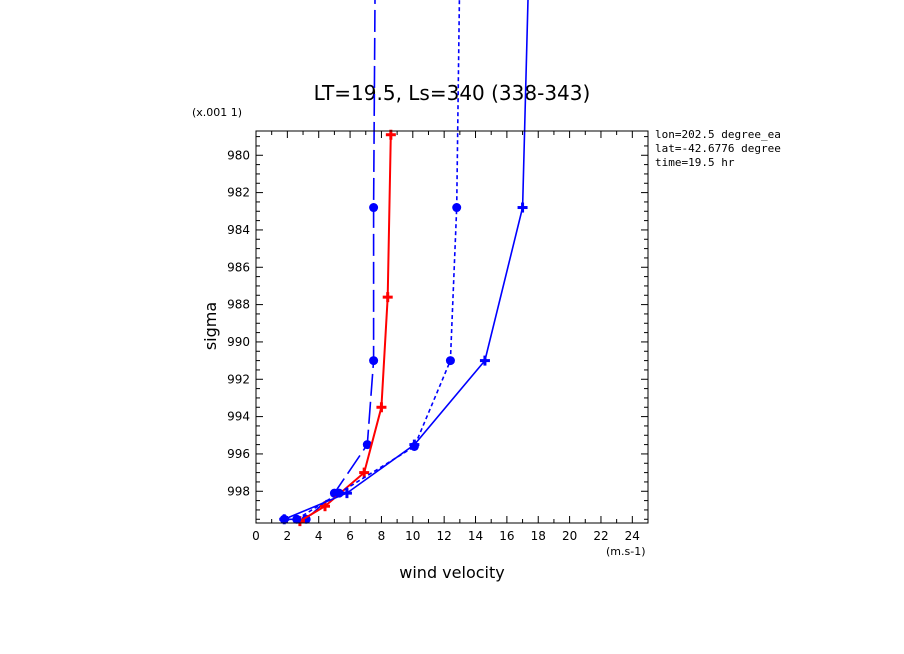  Describe the element at coordinates (238, 305) in the screenshot. I see `y-tick-label: 988` at that location.